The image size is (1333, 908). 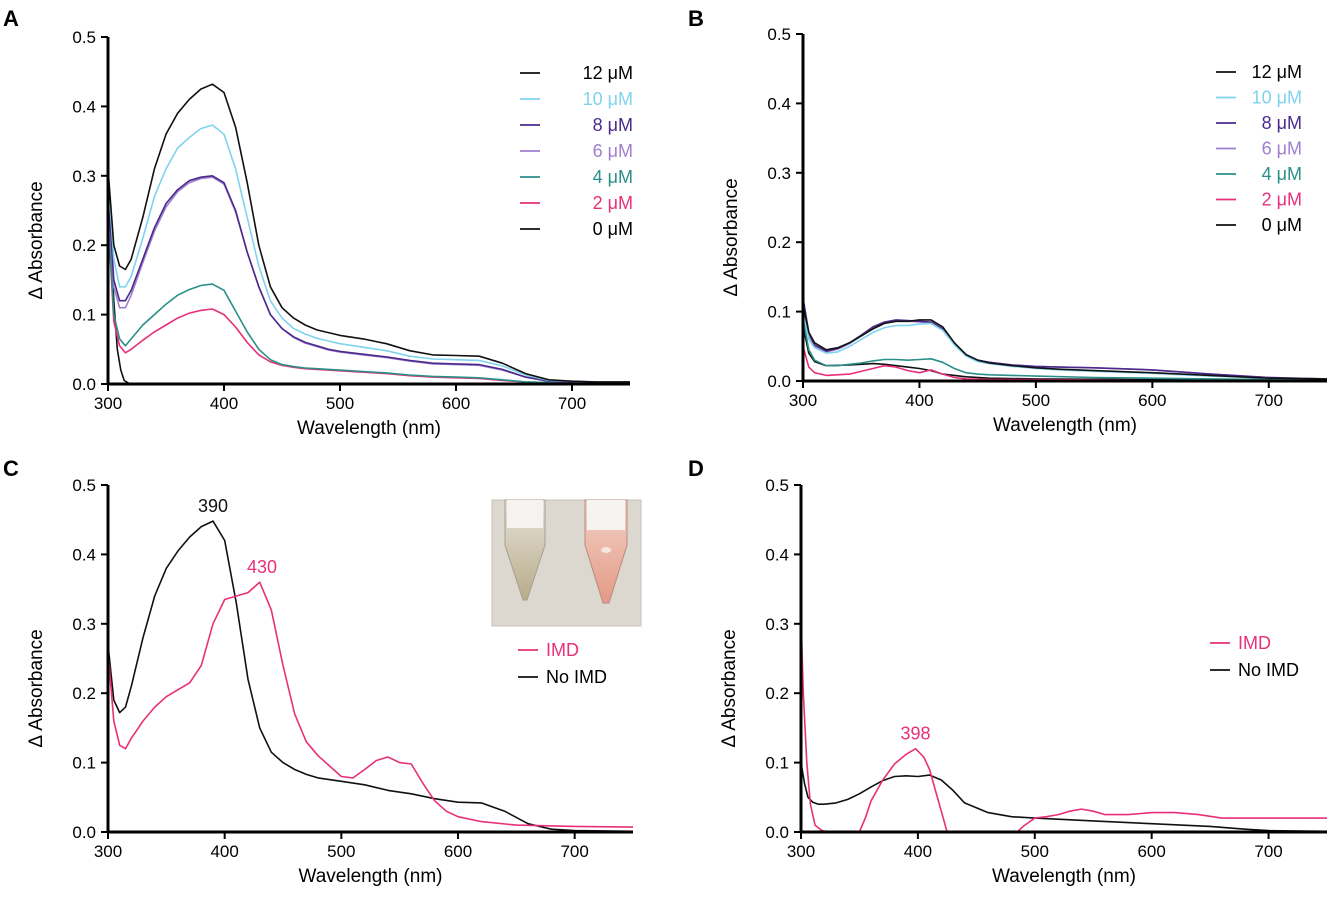 What do you see at coordinates (779, 173) in the screenshot?
I see `panel-b-y-tick-label: 0.3` at bounding box center [779, 173].